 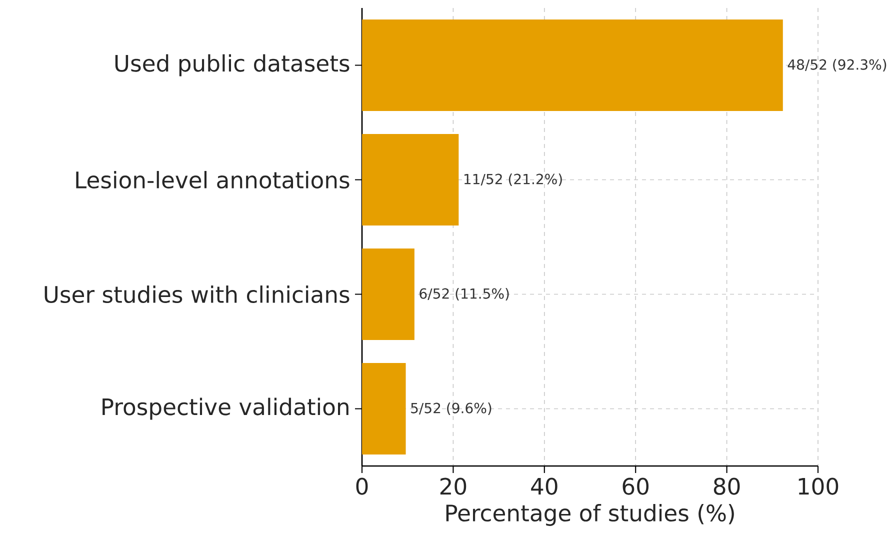 I want to click on x-axis-title: Percentage of studies (%), so click(x=590, y=515).